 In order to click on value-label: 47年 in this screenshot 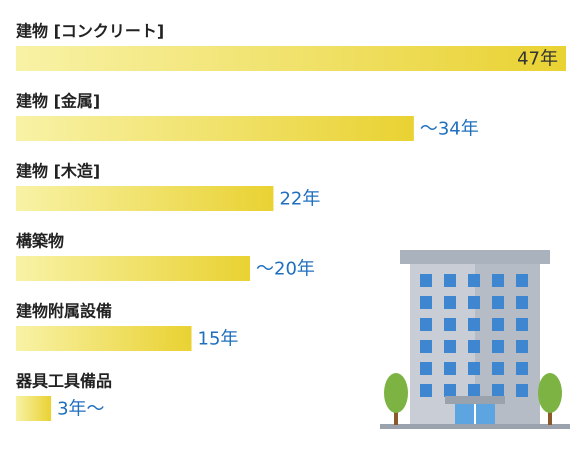, I will do `click(537, 59)`.